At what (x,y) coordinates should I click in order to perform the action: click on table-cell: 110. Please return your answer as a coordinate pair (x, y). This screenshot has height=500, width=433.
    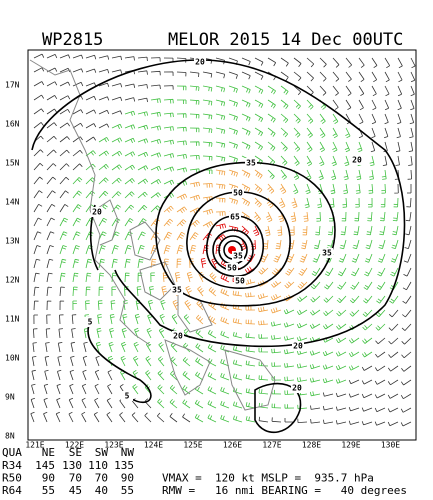
    Looking at the image, I should click on (98, 465).